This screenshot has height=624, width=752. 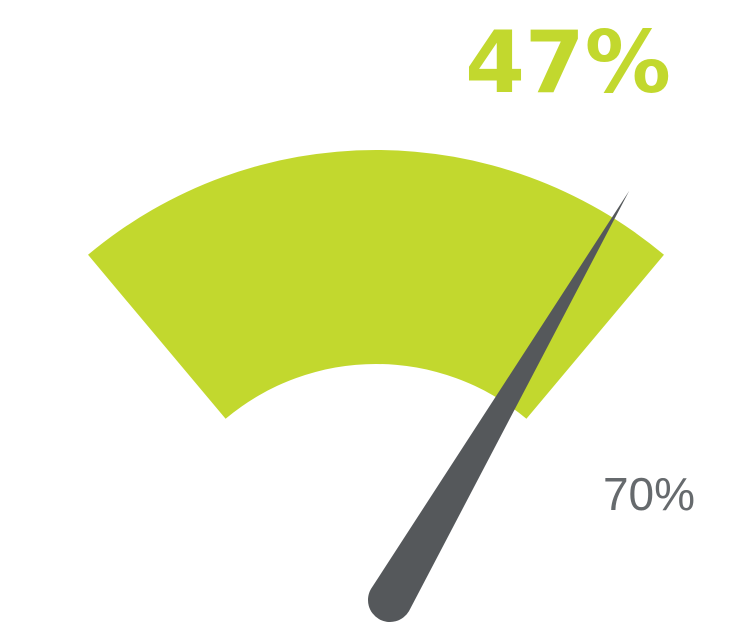 What do you see at coordinates (568, 63) in the screenshot?
I see `gauge-value-label: 47%` at bounding box center [568, 63].